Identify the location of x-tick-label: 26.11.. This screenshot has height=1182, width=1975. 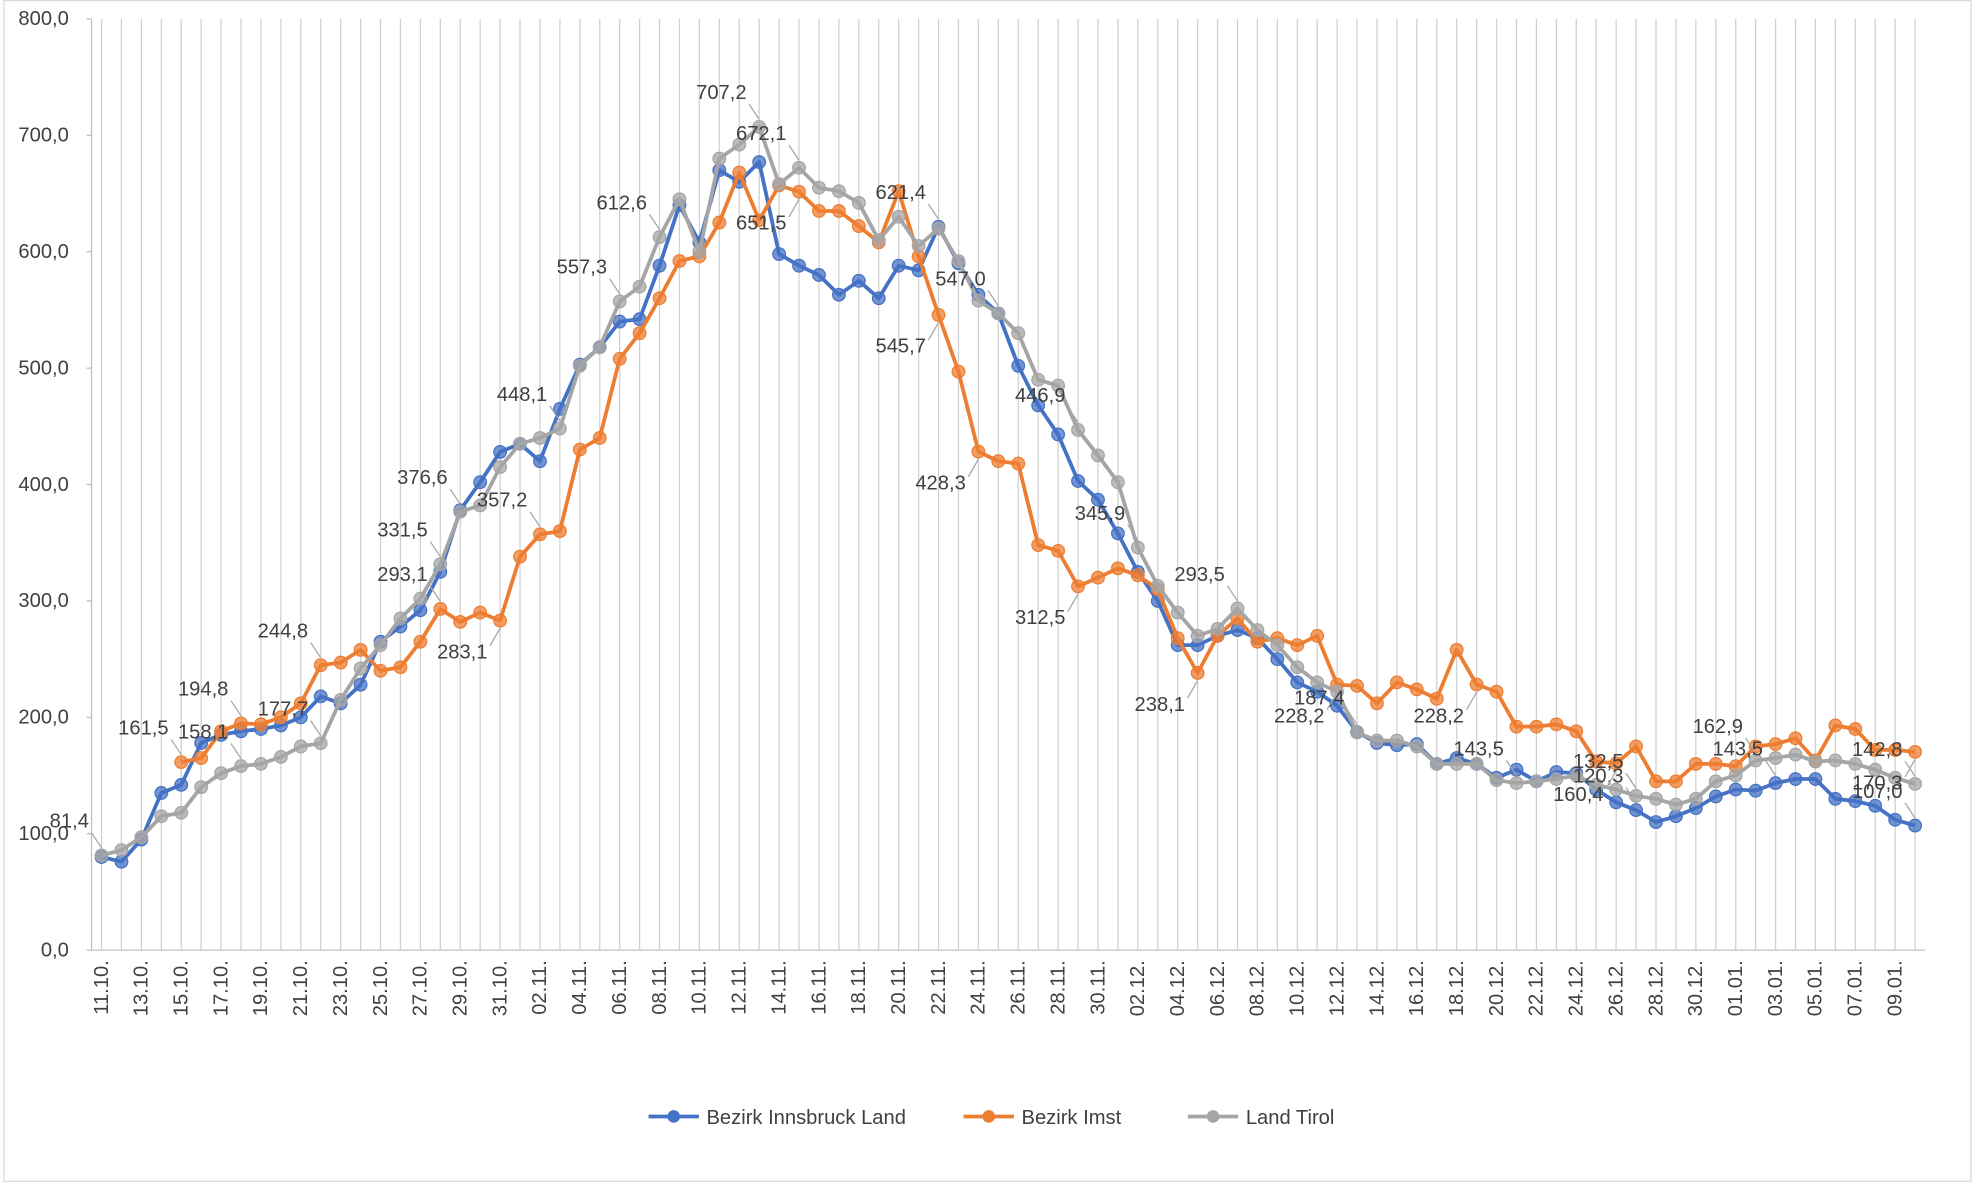
(1019, 987).